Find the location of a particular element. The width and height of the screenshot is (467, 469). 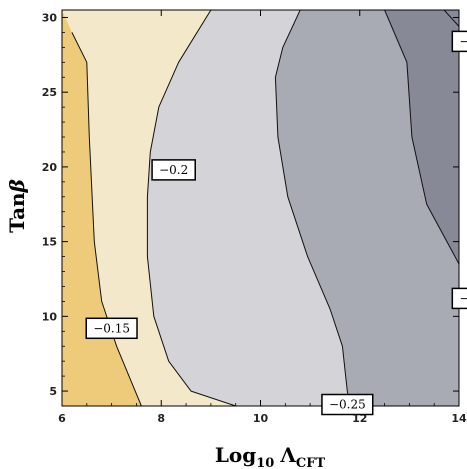

contour-label: −0.15 is located at coordinates (111, 328).